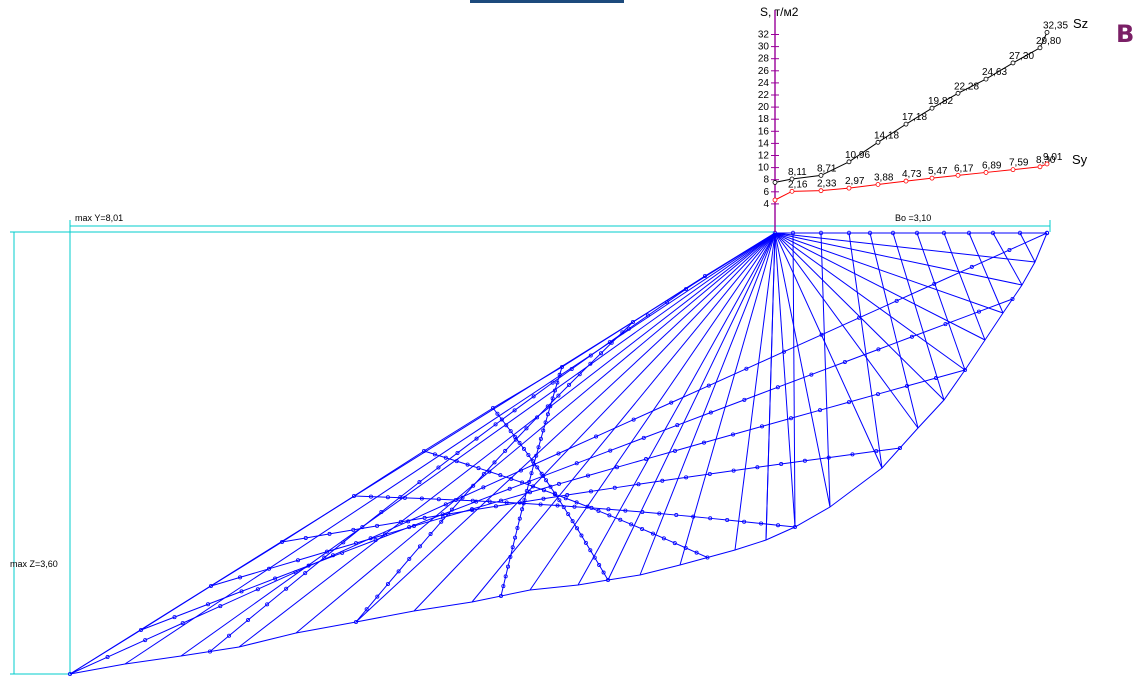 This screenshot has height=678, width=1135. Describe the element at coordinates (797, 172) in the screenshot. I see `data-label: 8,11` at that location.